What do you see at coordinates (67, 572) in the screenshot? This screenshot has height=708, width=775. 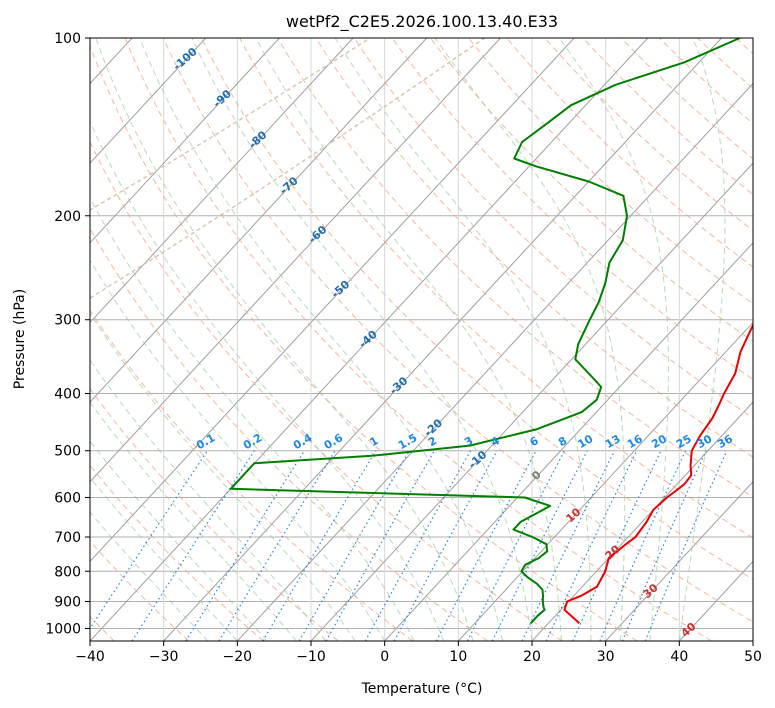 I see `y-tick-label: 800` at bounding box center [67, 572].